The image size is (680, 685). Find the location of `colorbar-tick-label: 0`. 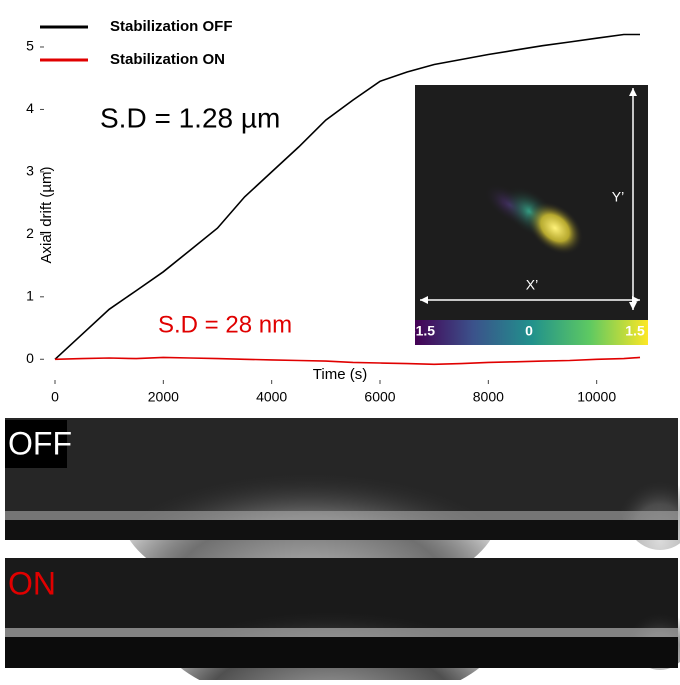

colorbar-tick-label: 0 is located at coordinates (529, 331).